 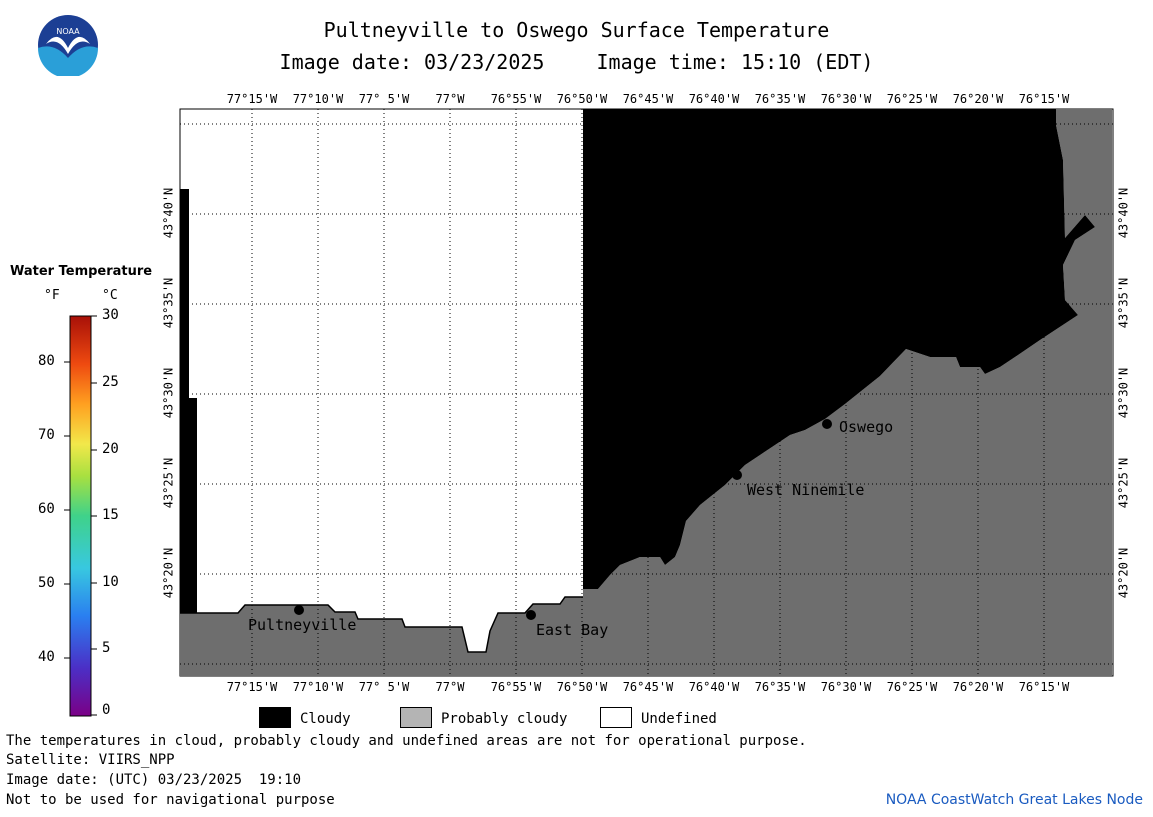 What do you see at coordinates (516, 99) in the screenshot?
I see `lon-label-top: 76°55'W` at bounding box center [516, 99].